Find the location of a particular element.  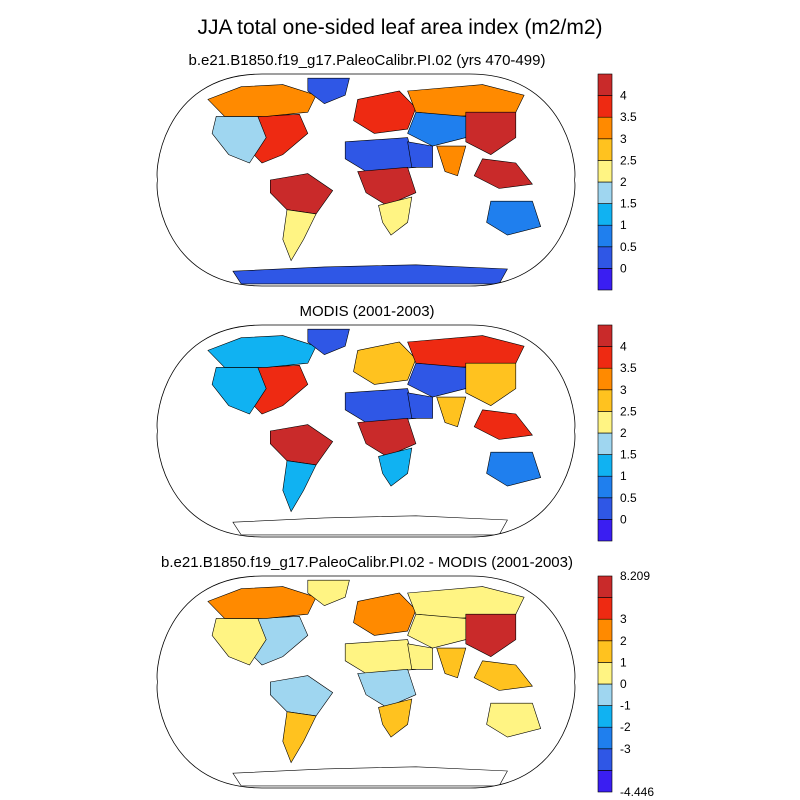

region-europe is located at coordinates (385, 112).